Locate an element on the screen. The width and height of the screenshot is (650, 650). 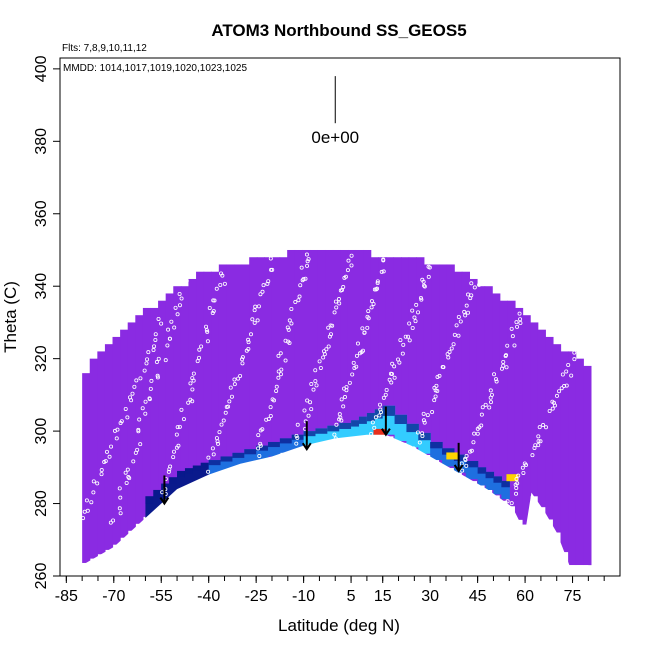
x-tick-label: 45 is located at coordinates (478, 596).